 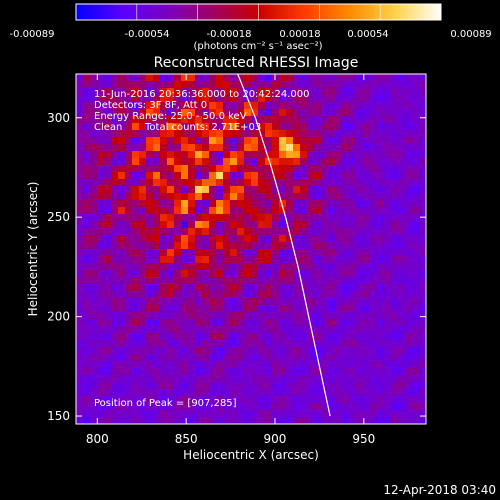 I want to click on annotation-time-range: 11-Jun-2016 20:36:36.000 to 20:42:24.000, so click(x=202, y=94).